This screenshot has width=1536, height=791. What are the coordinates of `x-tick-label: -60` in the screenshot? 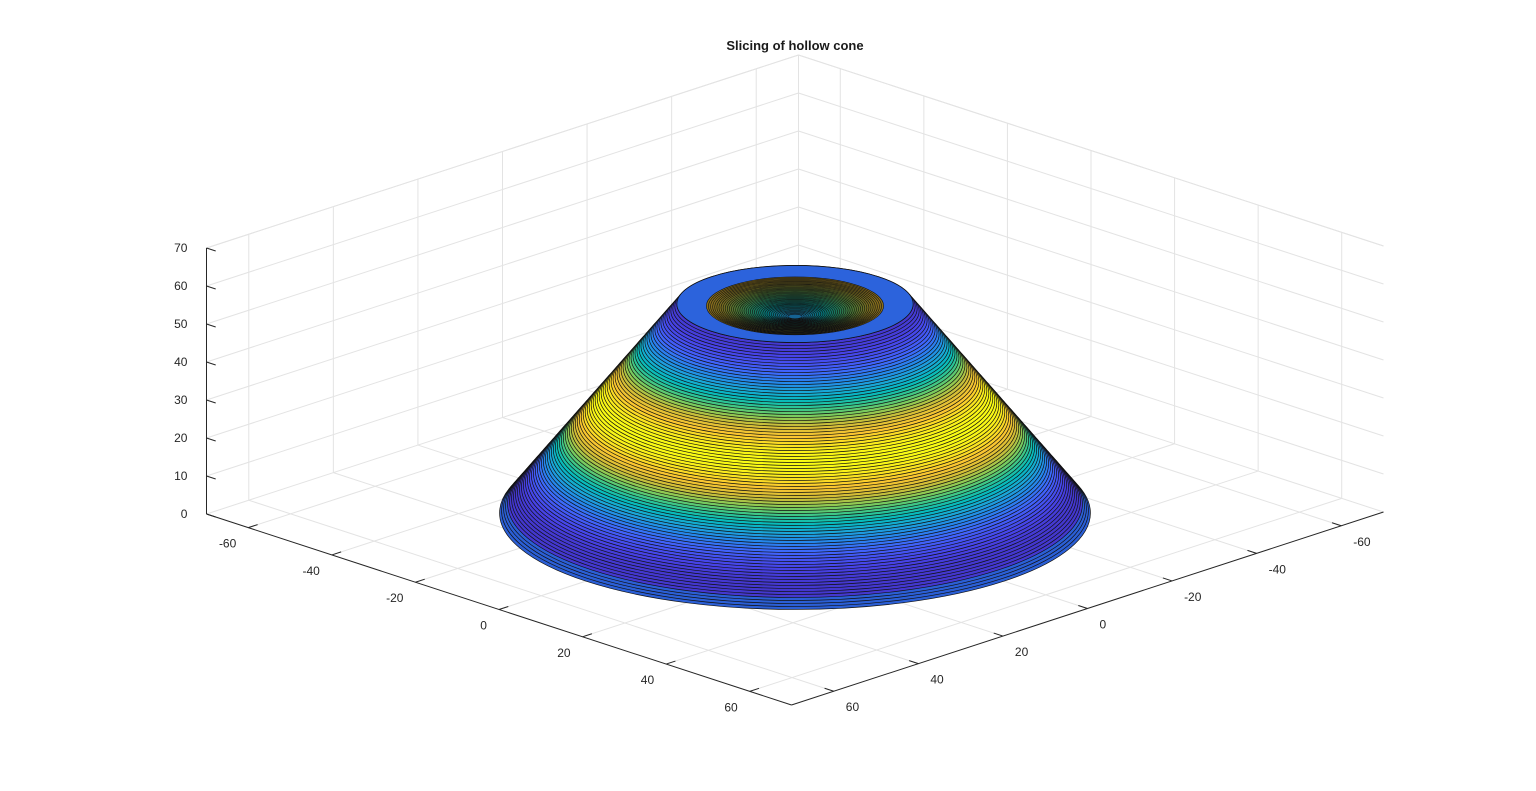 It's located at (228, 544).